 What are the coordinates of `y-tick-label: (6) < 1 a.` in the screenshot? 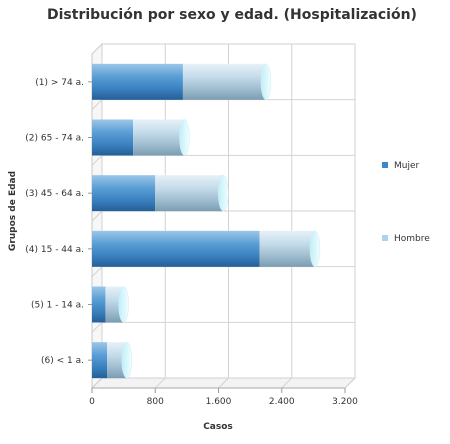 It's located at (62, 361).